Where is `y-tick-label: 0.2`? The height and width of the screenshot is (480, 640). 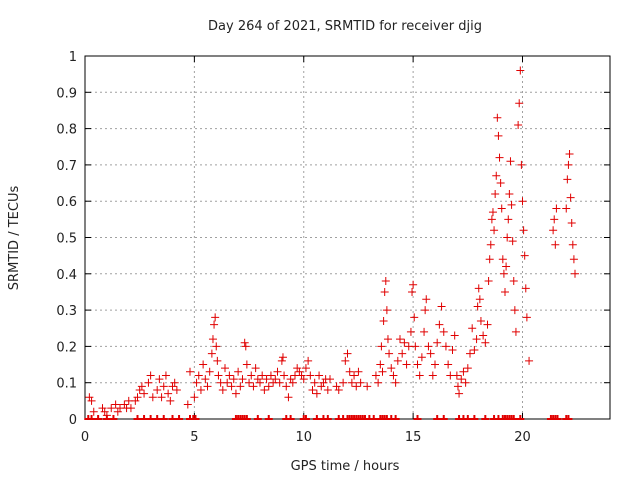
y-tick-label: 0.2 is located at coordinates (66, 347).